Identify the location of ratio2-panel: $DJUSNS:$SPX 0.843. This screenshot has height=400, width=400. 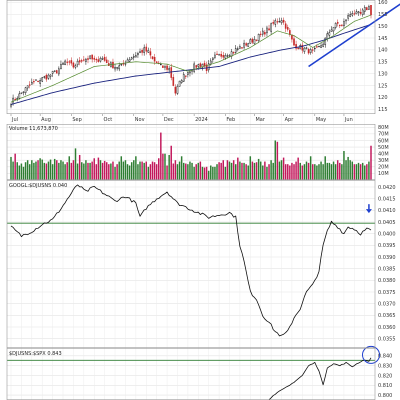
(193, 372).